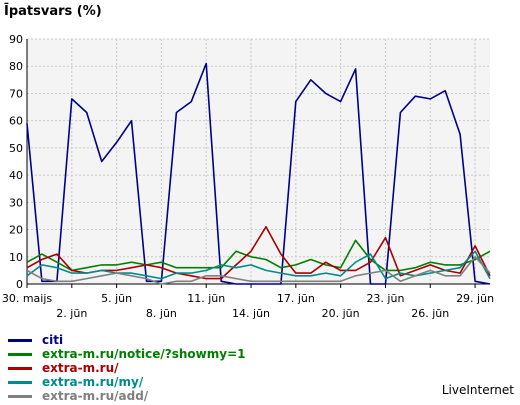 The width and height of the screenshot is (520, 405). I want to click on brand-label: LiveInternet, so click(477, 390).